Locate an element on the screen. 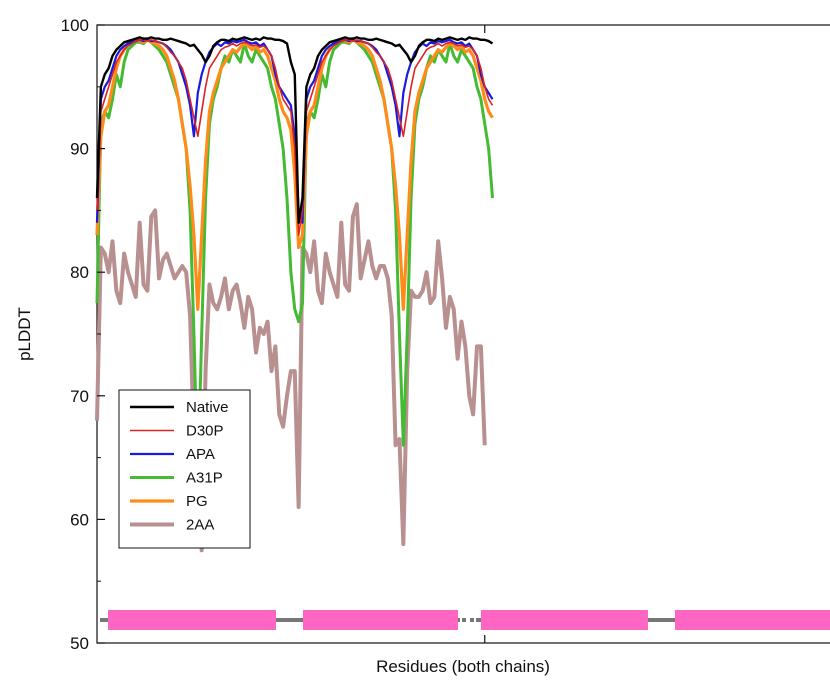  secondary-structure-track is located at coordinates (465, 620).